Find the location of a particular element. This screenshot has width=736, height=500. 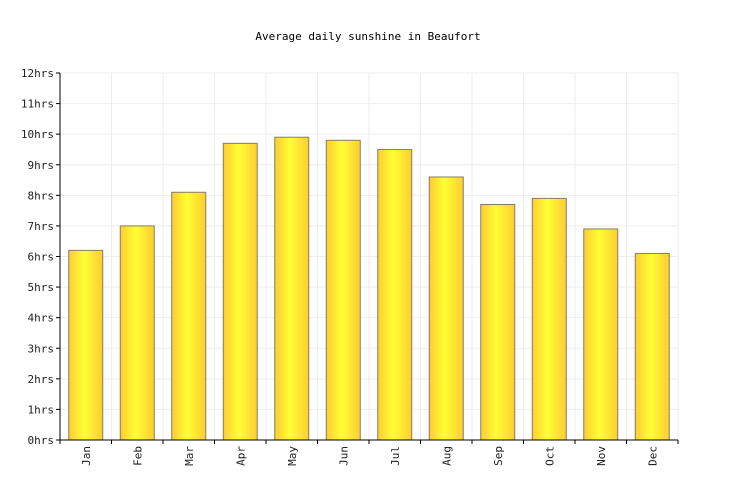

y-tick-label: 0hrs is located at coordinates (41, 440).